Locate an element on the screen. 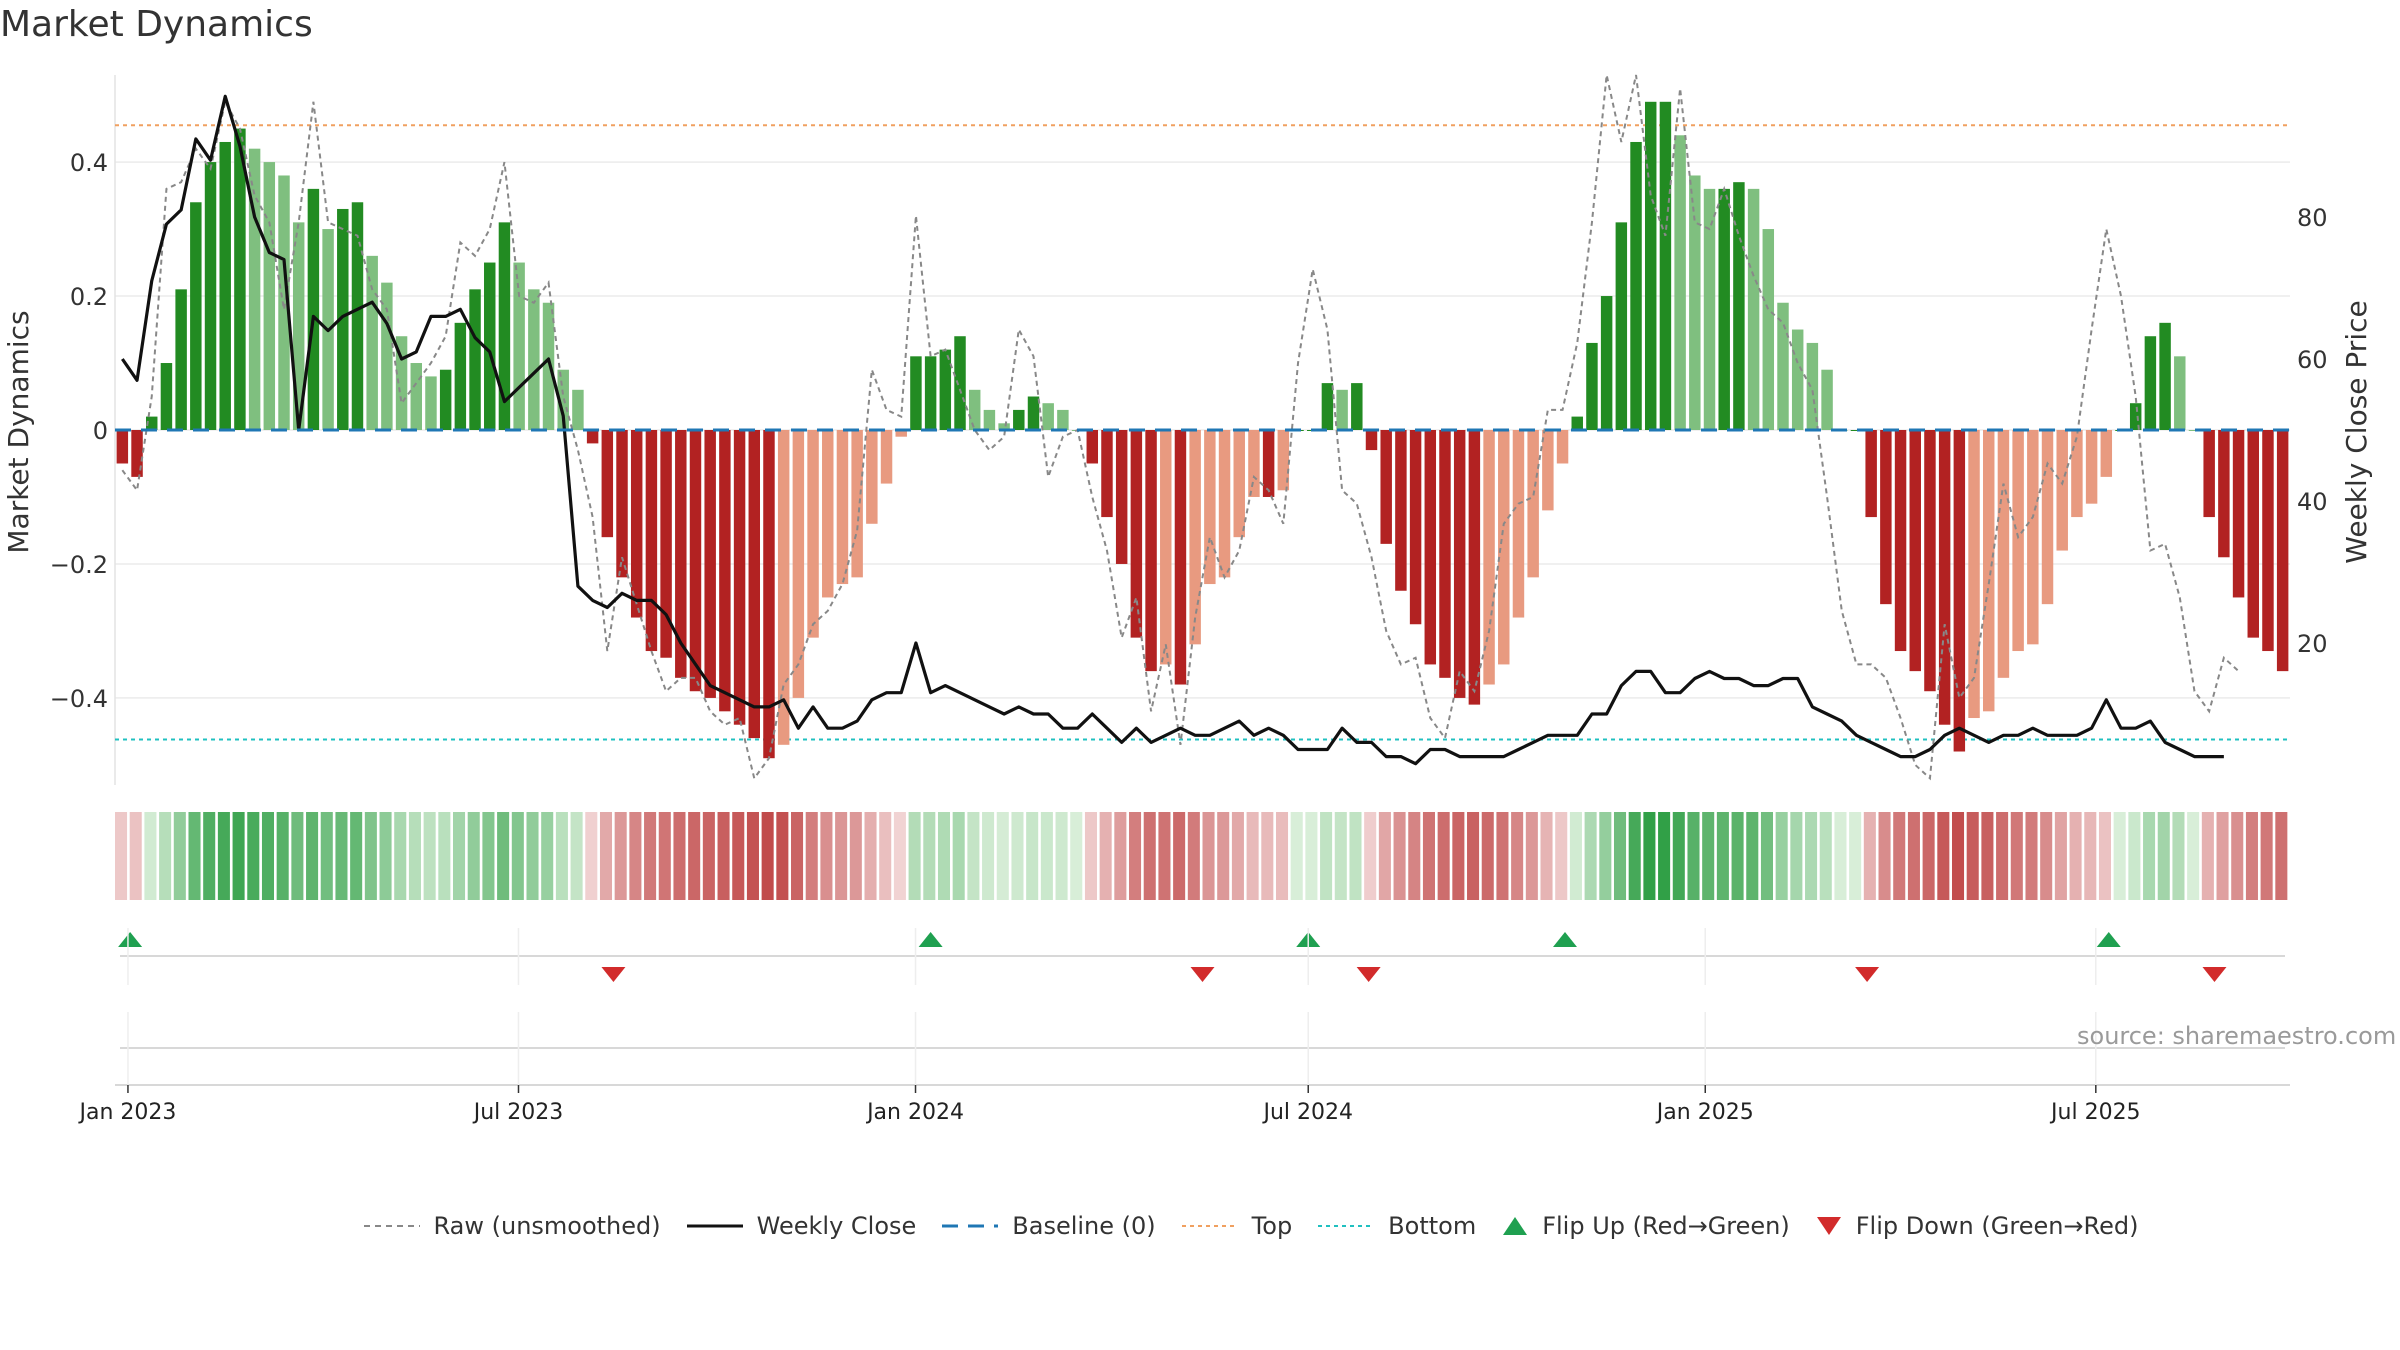 This screenshot has width=2400, height=1350. chart-title: Market Dynamics is located at coordinates (156, 24).